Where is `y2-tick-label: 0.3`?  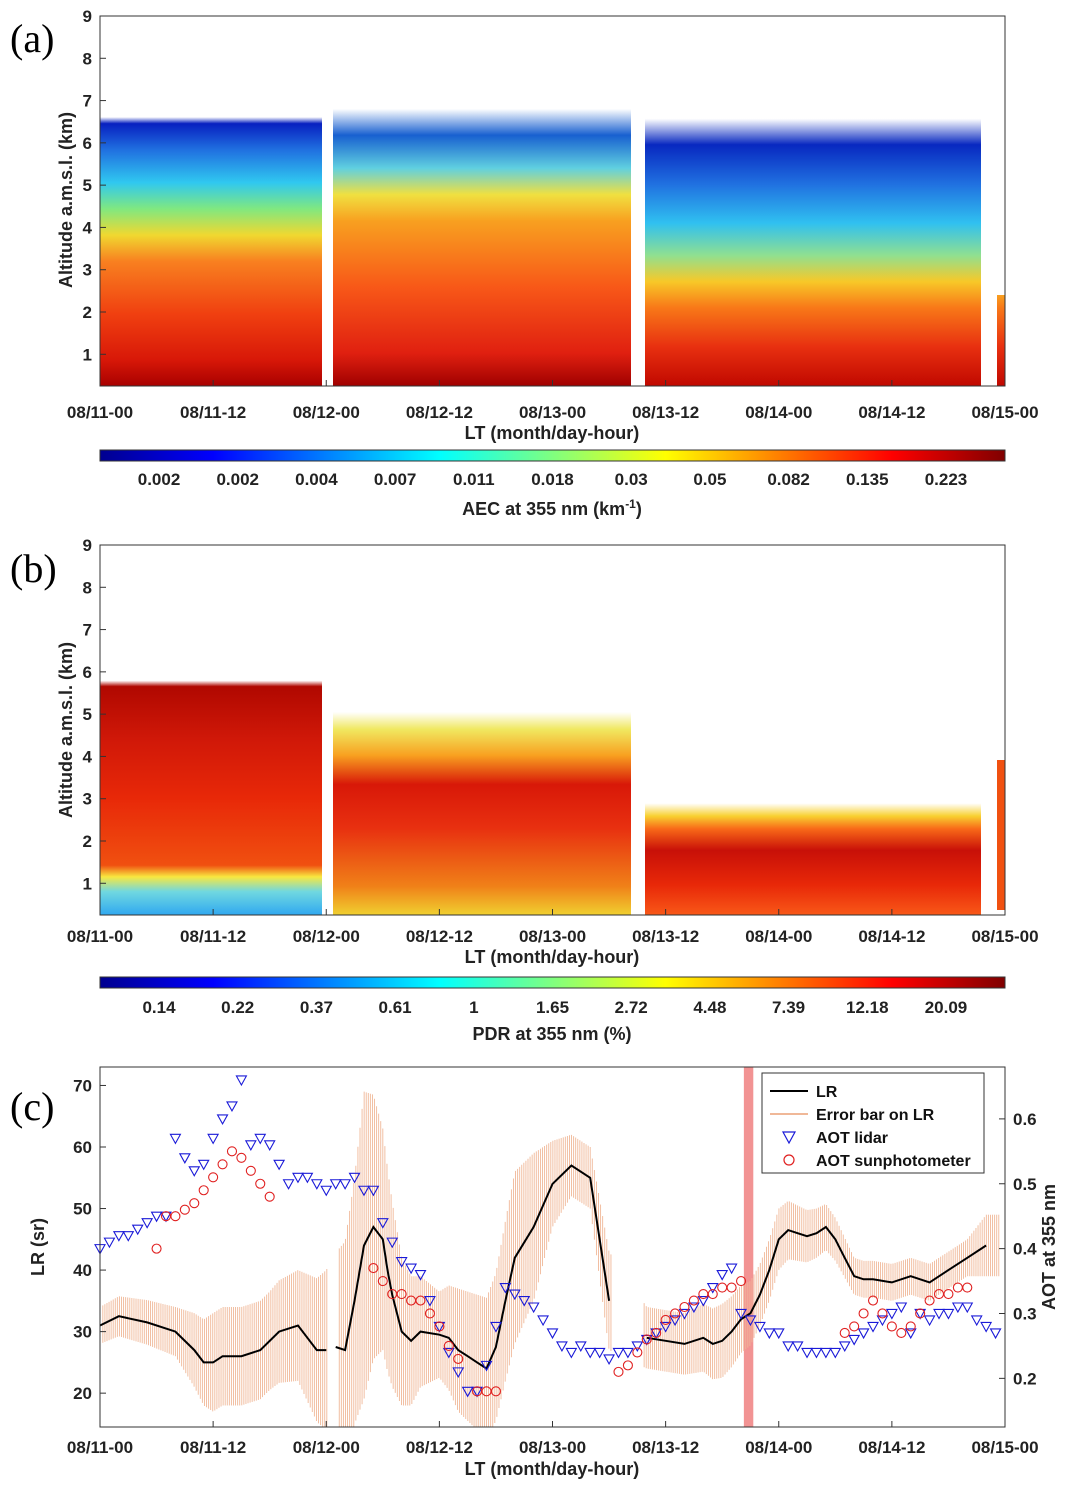
y2-tick-label: 0.3 is located at coordinates (1025, 1313).